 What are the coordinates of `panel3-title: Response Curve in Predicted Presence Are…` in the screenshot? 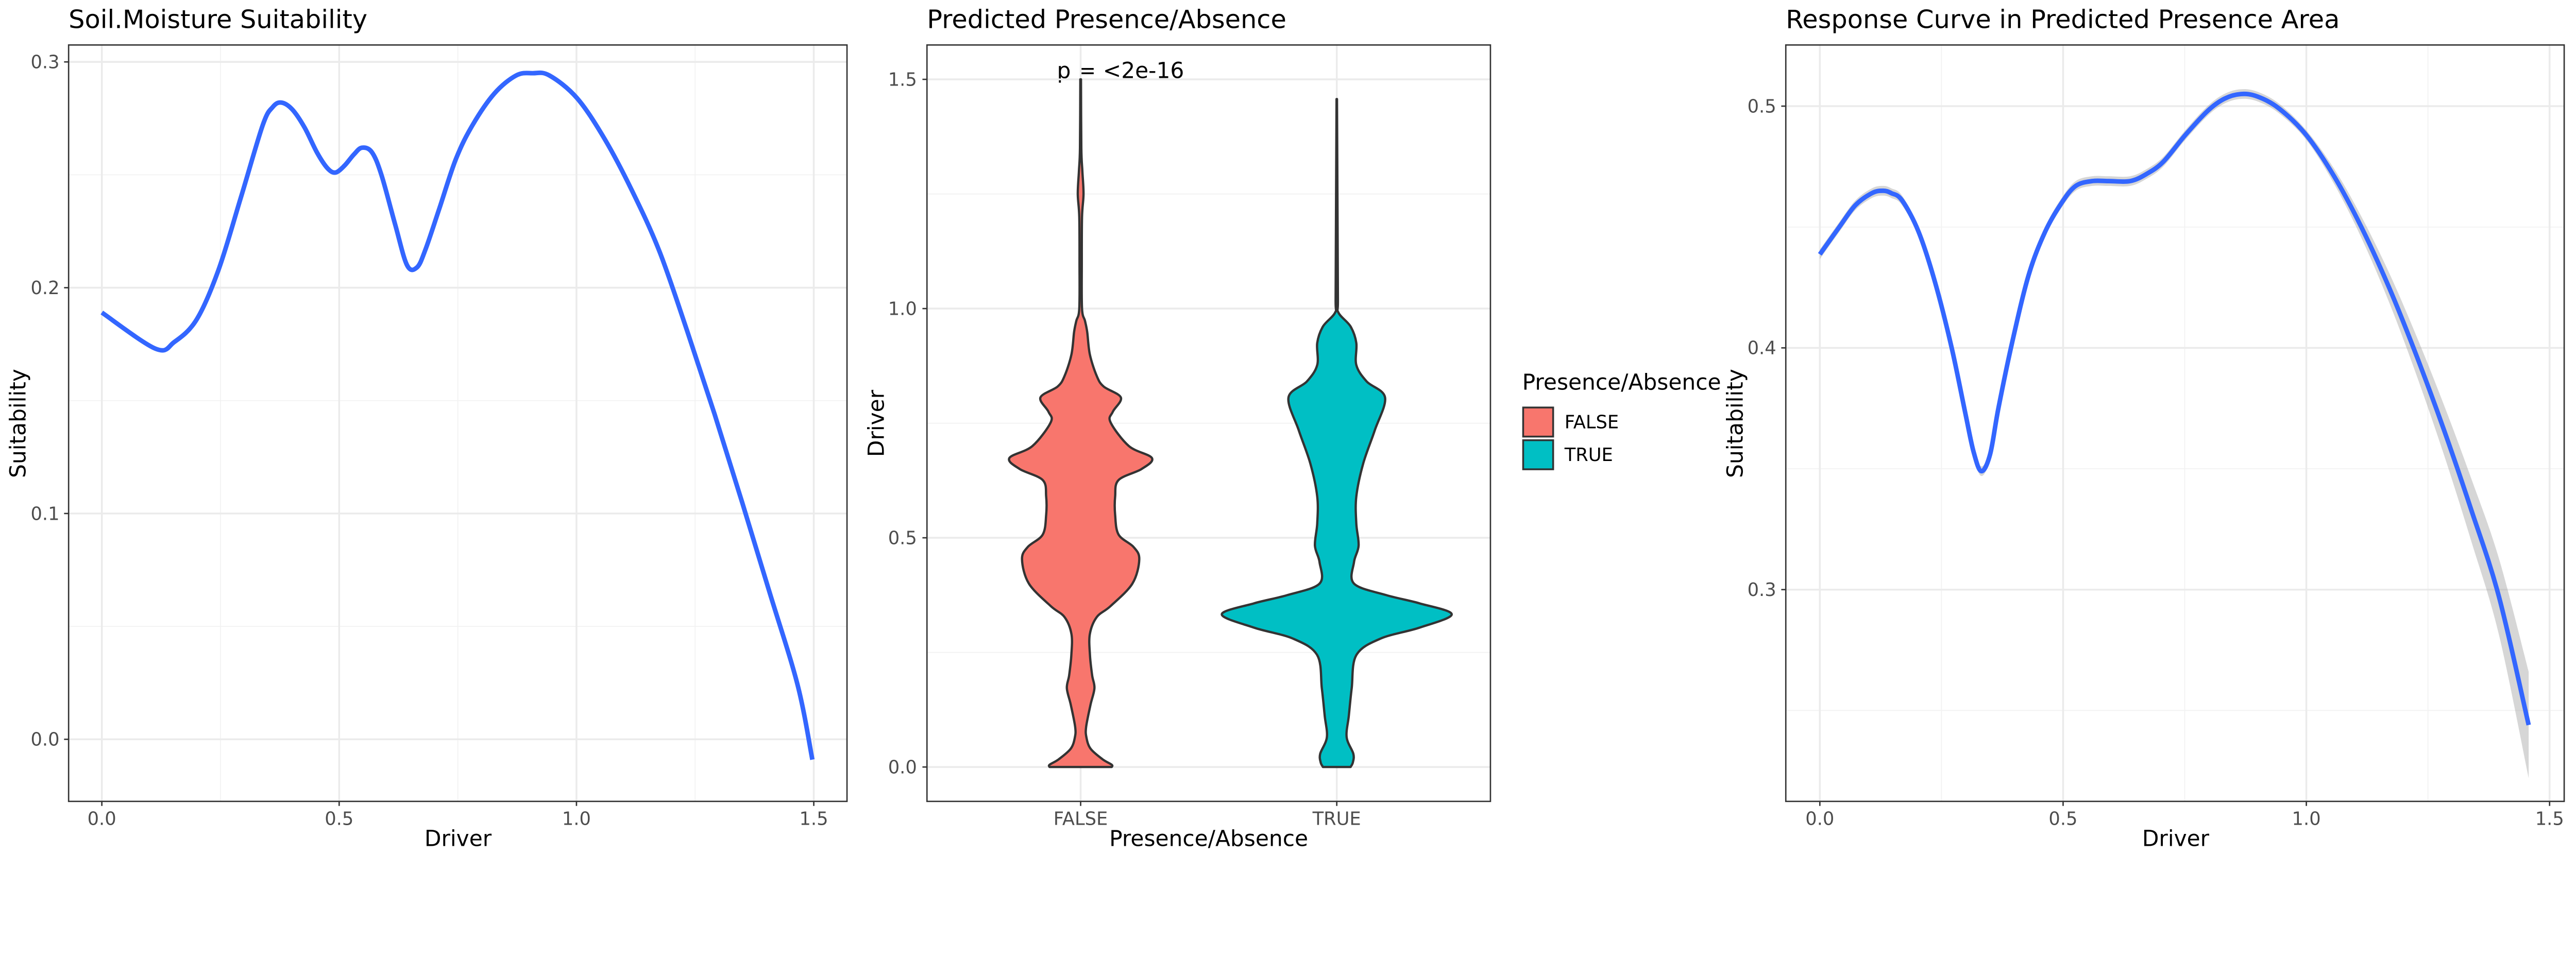 It's located at (2063, 20).